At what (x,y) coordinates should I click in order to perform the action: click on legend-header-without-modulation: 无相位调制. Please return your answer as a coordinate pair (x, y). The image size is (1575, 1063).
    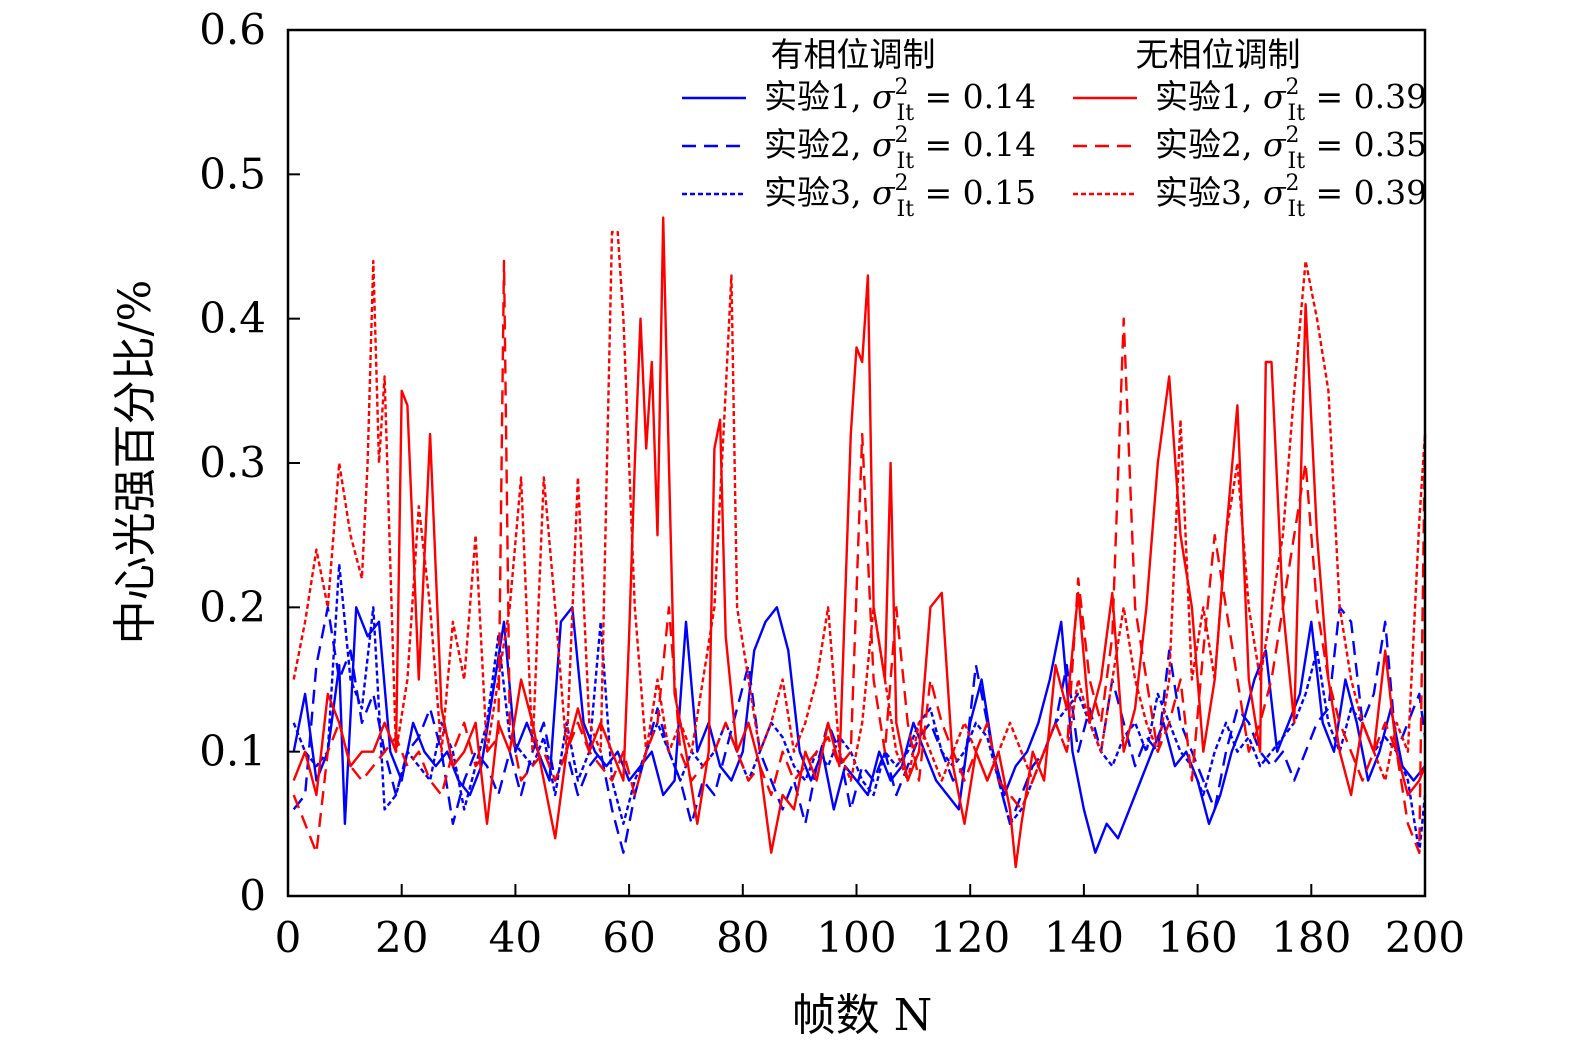
    Looking at the image, I should click on (1218, 54).